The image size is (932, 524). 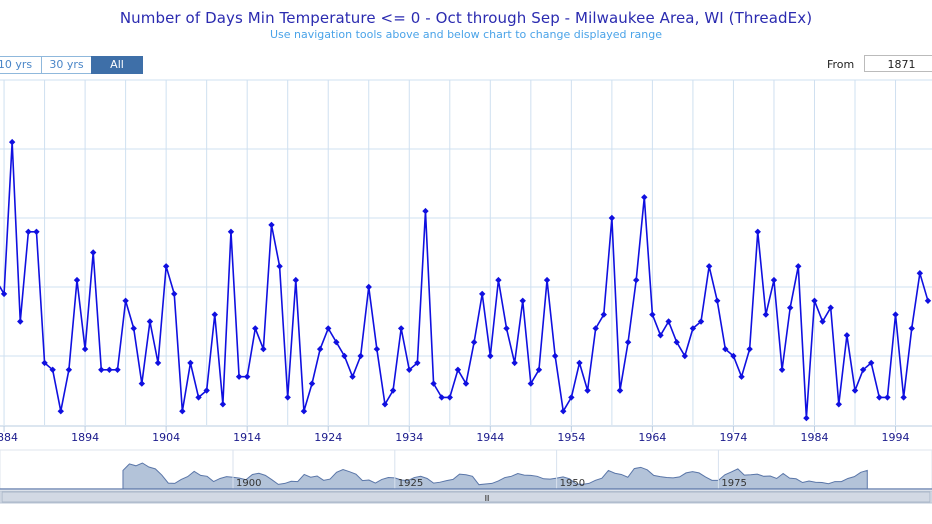 What do you see at coordinates (814, 437) in the screenshot?
I see `x-tick-label: 1984` at bounding box center [814, 437].